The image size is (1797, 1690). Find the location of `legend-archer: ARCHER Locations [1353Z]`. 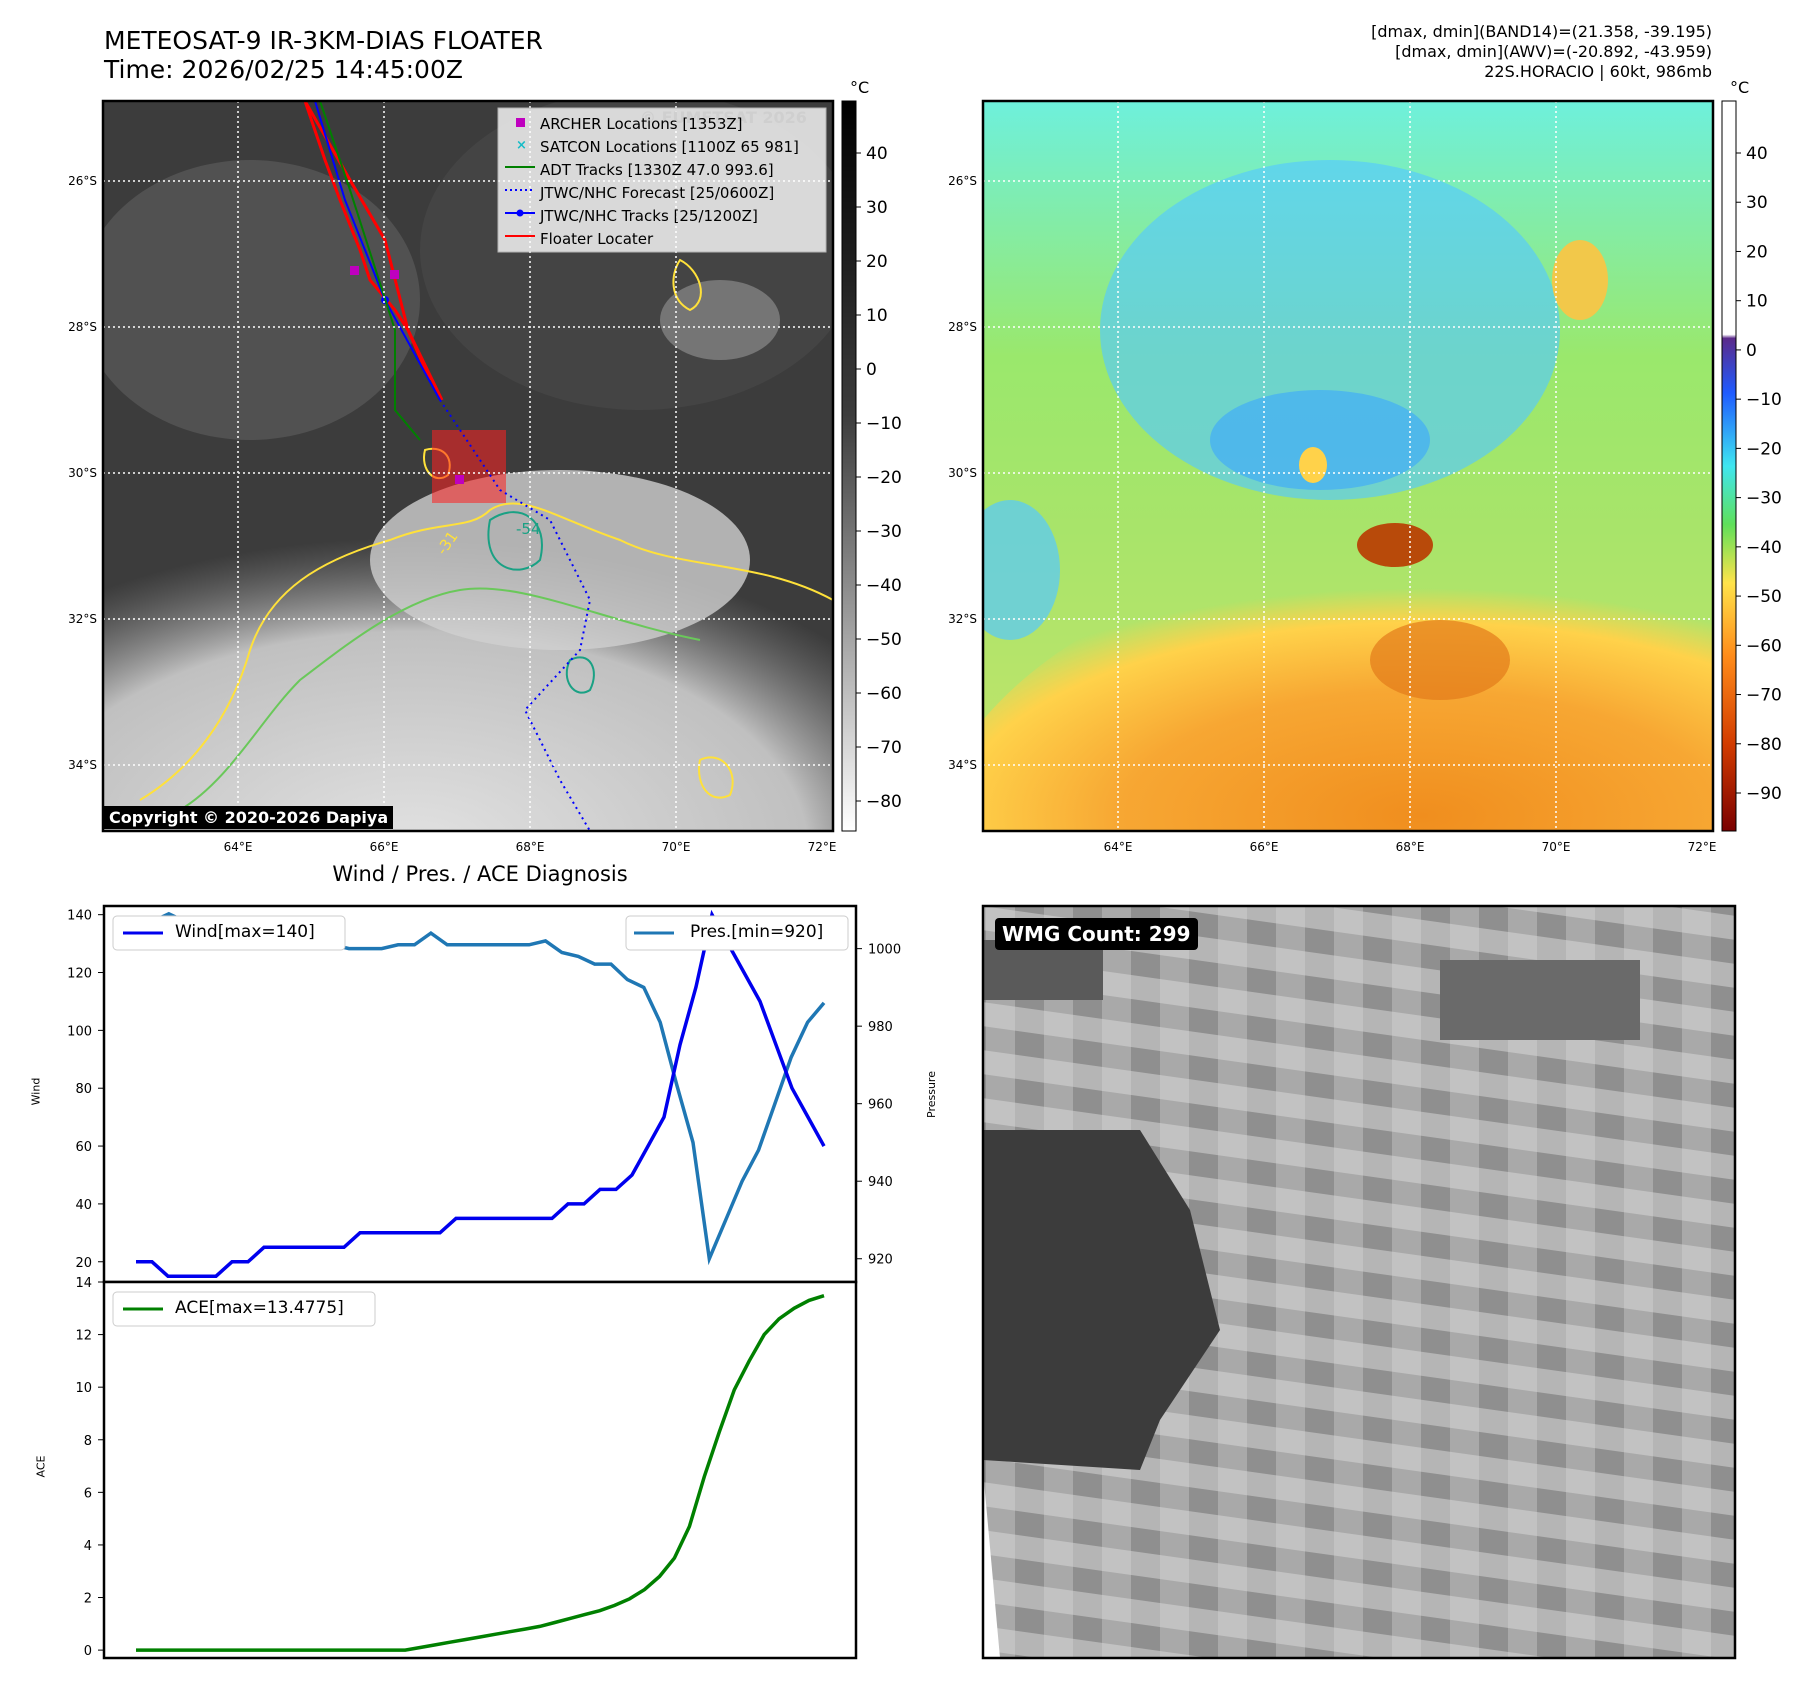

legend-archer: ARCHER Locations [1353Z] is located at coordinates (641, 124).